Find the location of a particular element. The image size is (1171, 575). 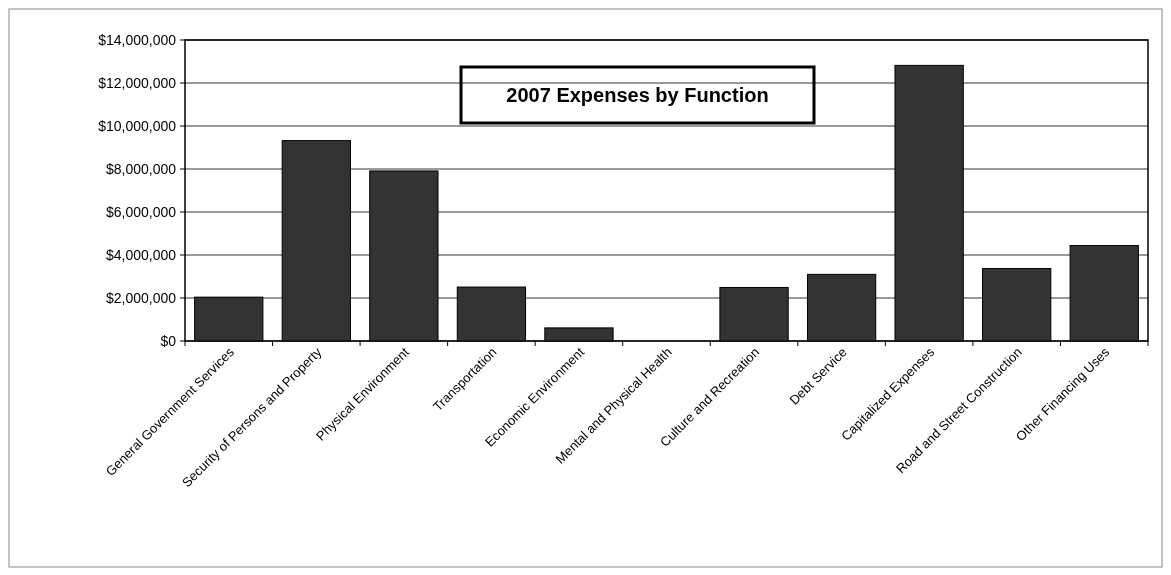

text: 2007 Expenses by Function is located at coordinates (637, 95).